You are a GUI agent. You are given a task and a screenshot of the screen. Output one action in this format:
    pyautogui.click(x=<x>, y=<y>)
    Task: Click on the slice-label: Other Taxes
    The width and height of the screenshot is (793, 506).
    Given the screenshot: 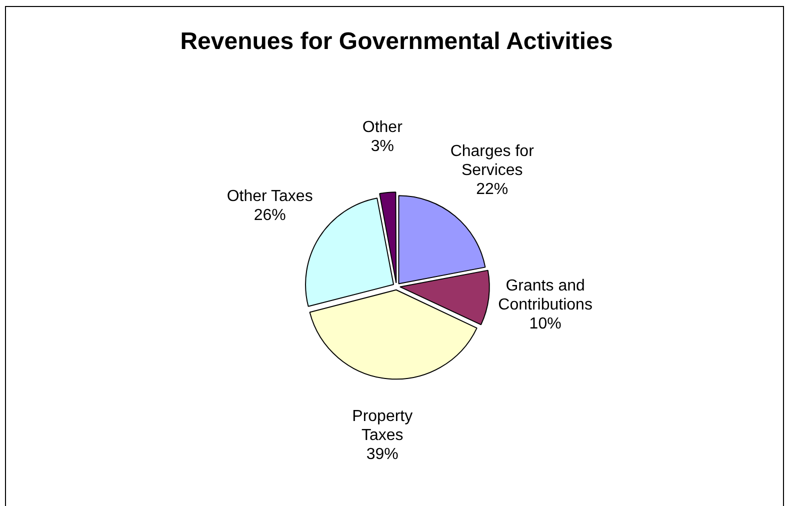 What is the action you would take?
    pyautogui.click(x=269, y=196)
    